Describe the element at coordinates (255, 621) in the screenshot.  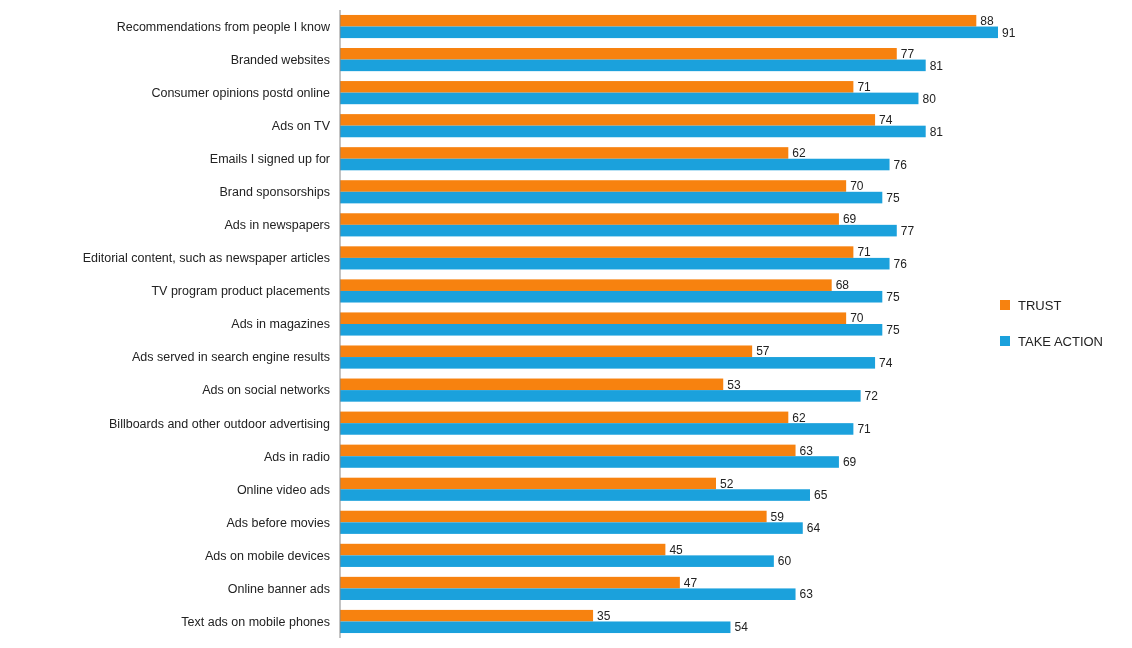
I see `y-tick-label: Text ads on mobile phones` at that location.